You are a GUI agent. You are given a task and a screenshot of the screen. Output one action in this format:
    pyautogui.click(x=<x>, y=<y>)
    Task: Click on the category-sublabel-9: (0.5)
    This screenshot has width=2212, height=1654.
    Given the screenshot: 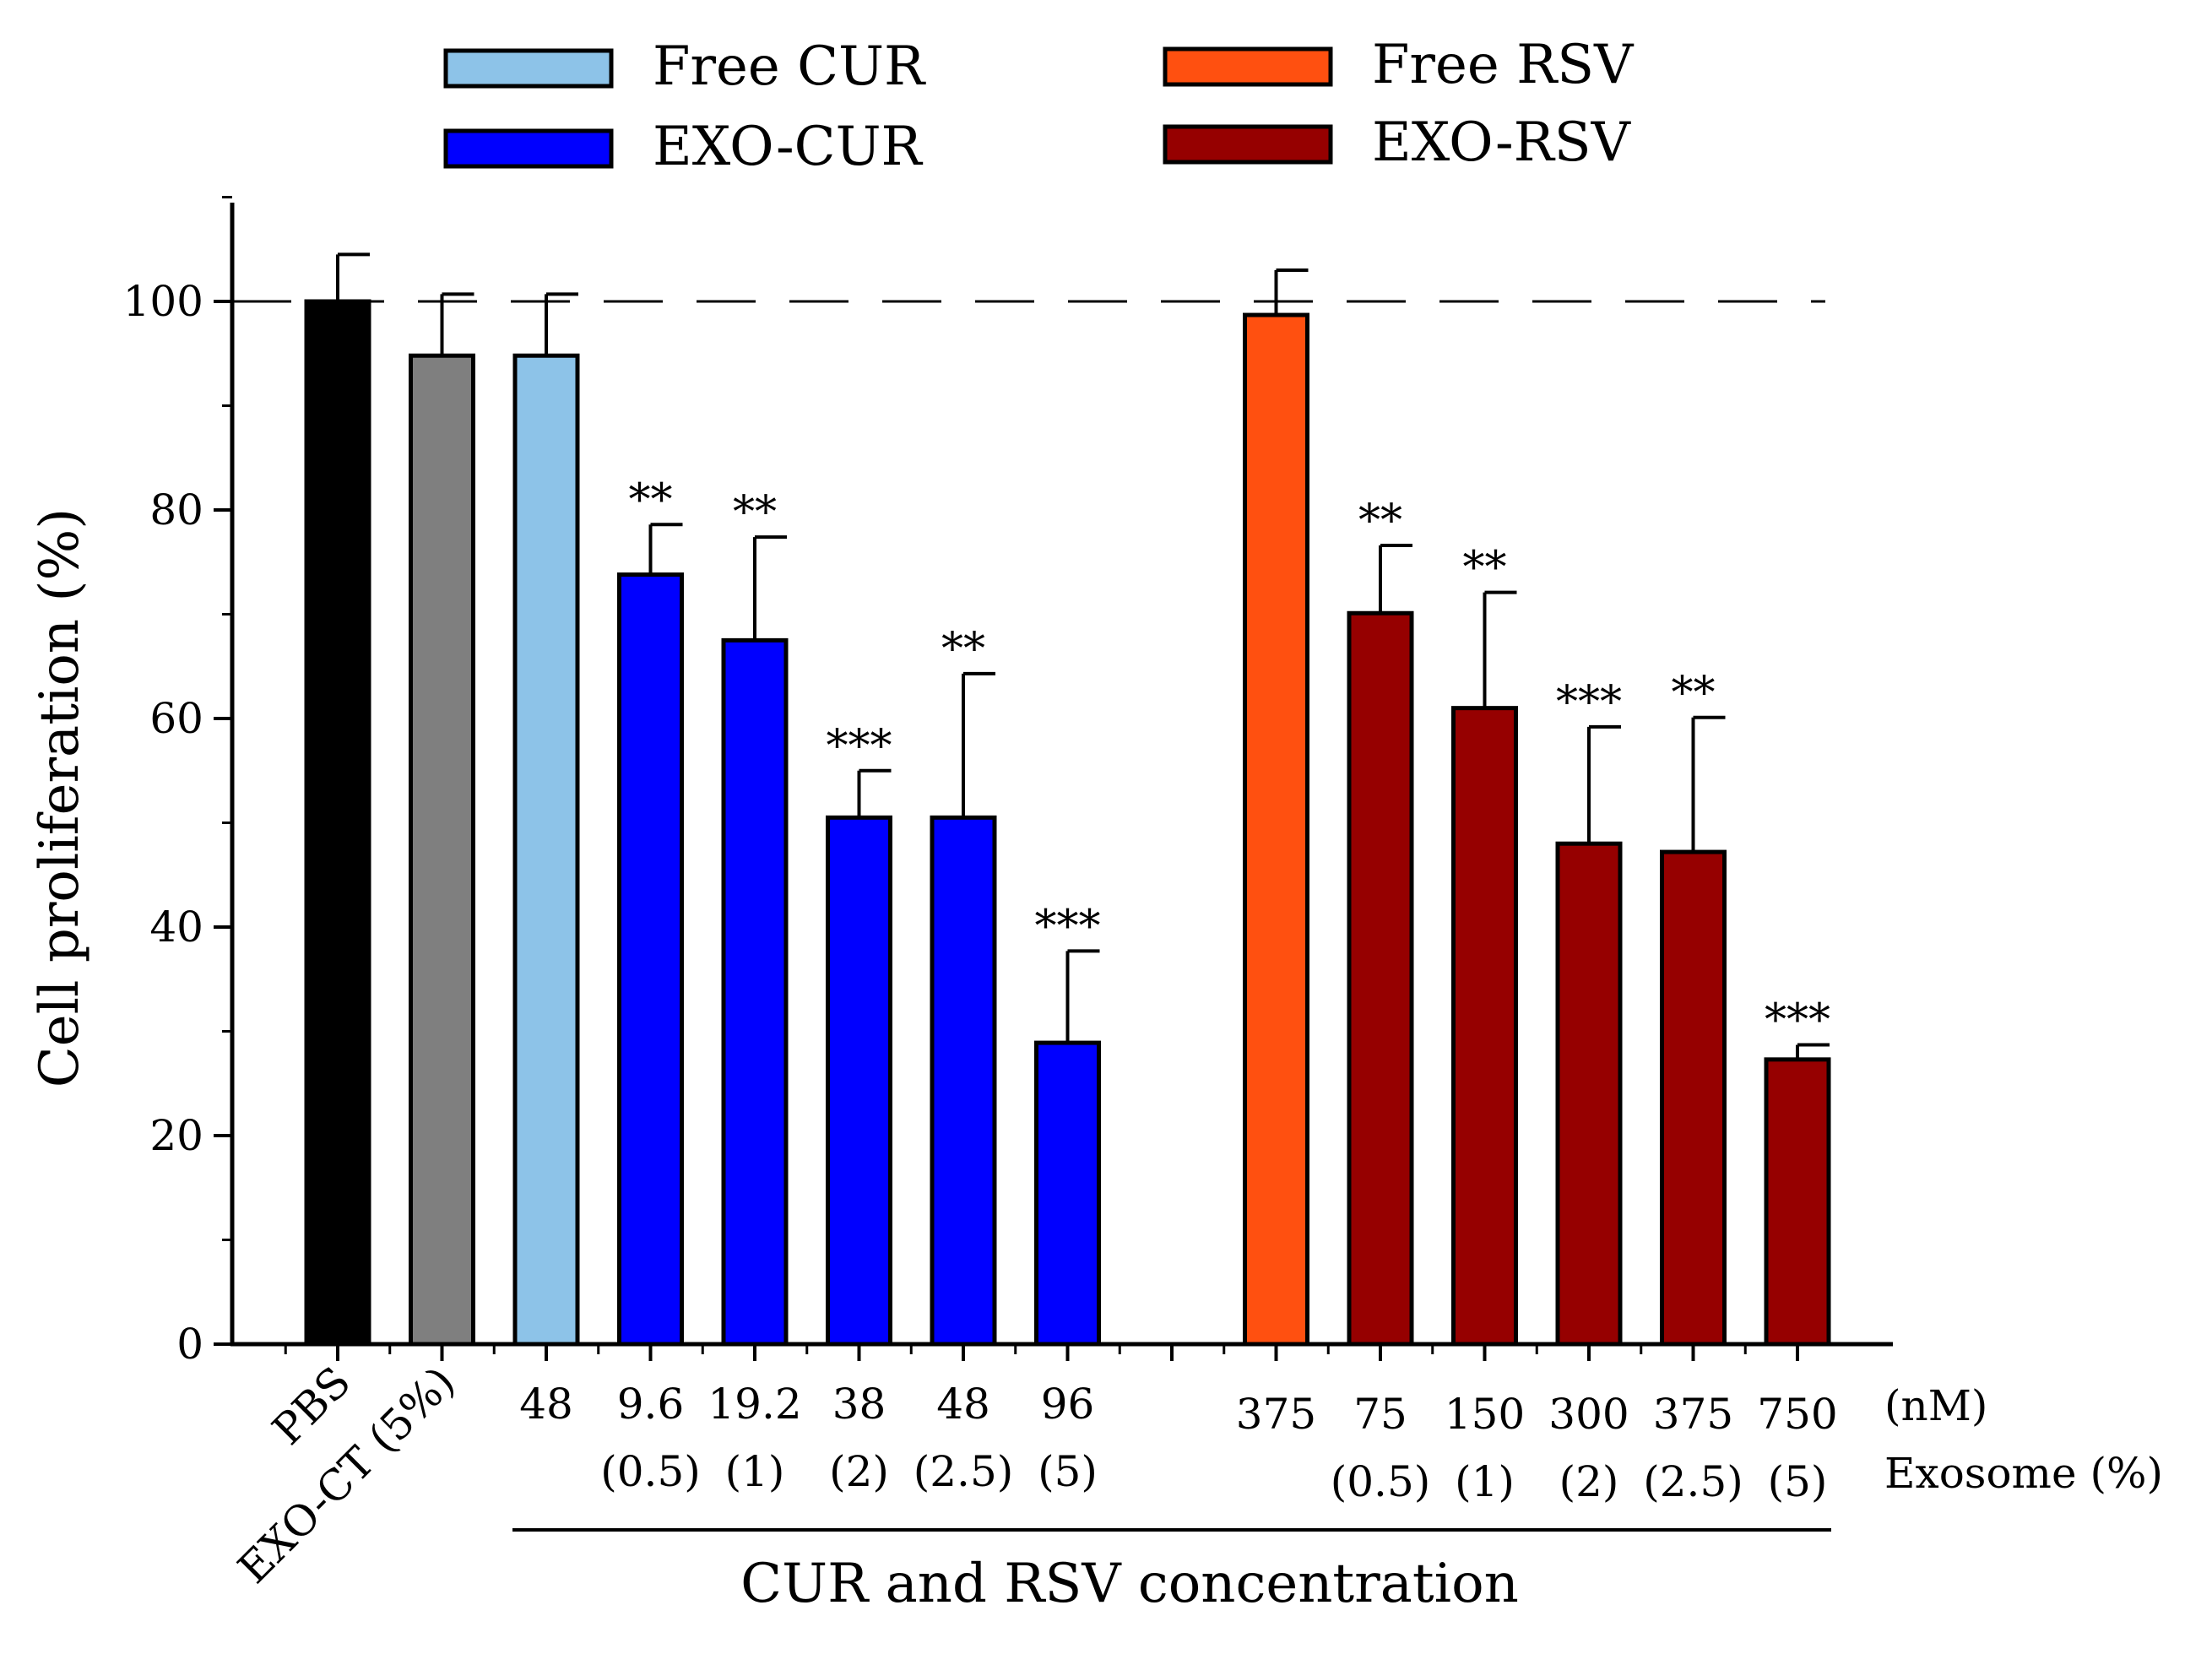 What is the action you would take?
    pyautogui.click(x=1381, y=1481)
    